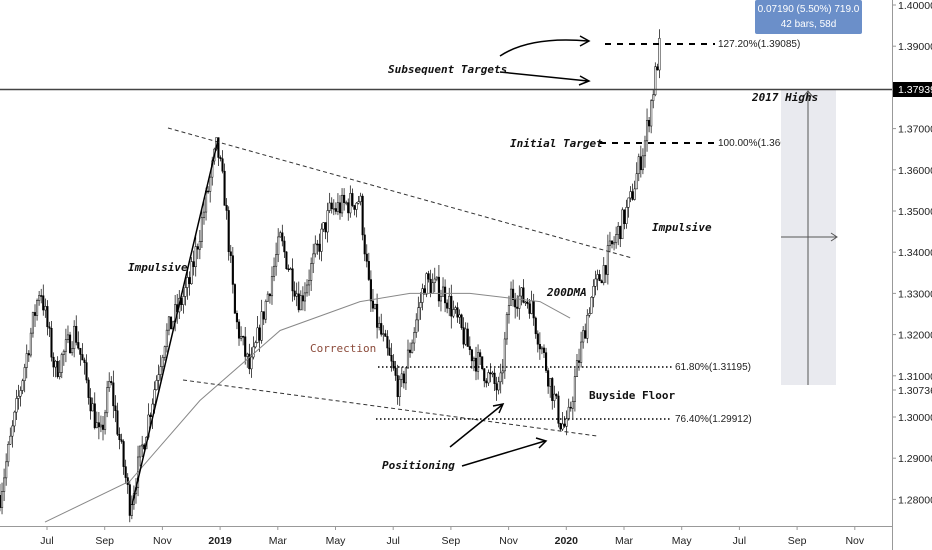 This screenshot has width=932, height=550. What do you see at coordinates (544, 48) in the screenshot?
I see `curved-arrow` at bounding box center [544, 48].